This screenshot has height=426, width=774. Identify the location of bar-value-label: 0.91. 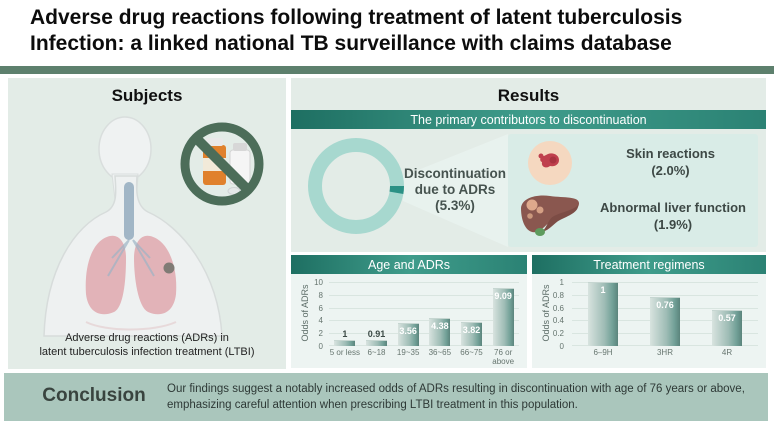
(376, 334).